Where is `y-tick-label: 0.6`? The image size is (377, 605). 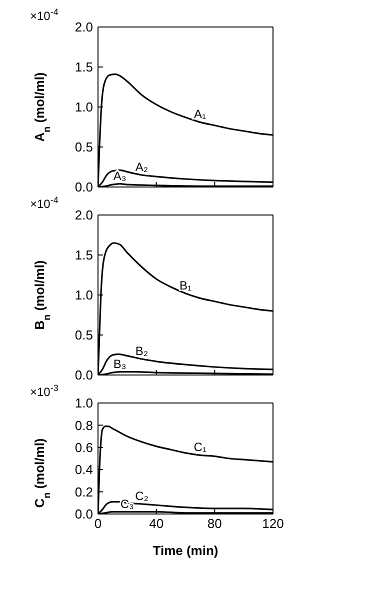 y-tick-label: 0.6 is located at coordinates (83, 448).